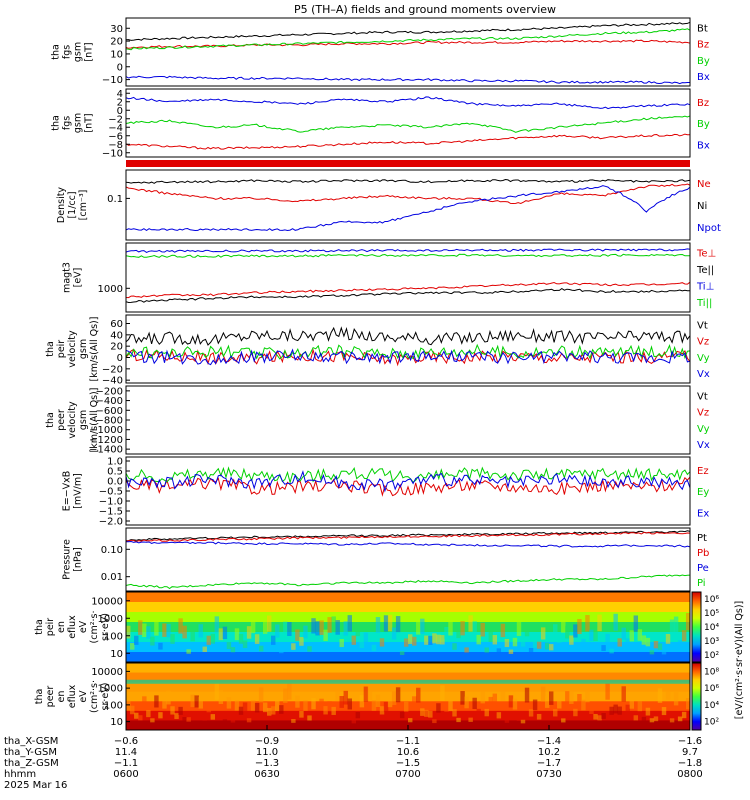 This screenshot has height=800, width=750. I want to click on y-axis-label-line: eflux, so click(72, 696).